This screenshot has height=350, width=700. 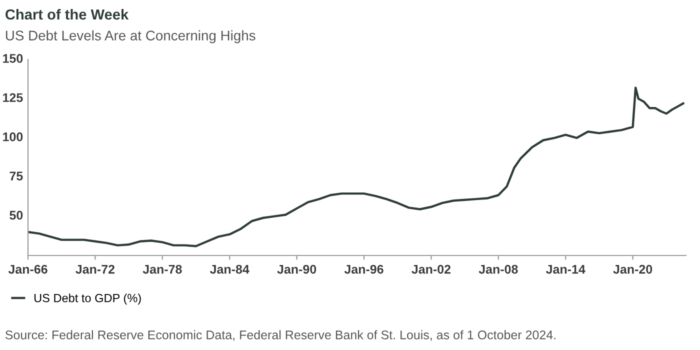 What do you see at coordinates (162, 269) in the screenshot?
I see `x-tick-label: Jan-78` at bounding box center [162, 269].